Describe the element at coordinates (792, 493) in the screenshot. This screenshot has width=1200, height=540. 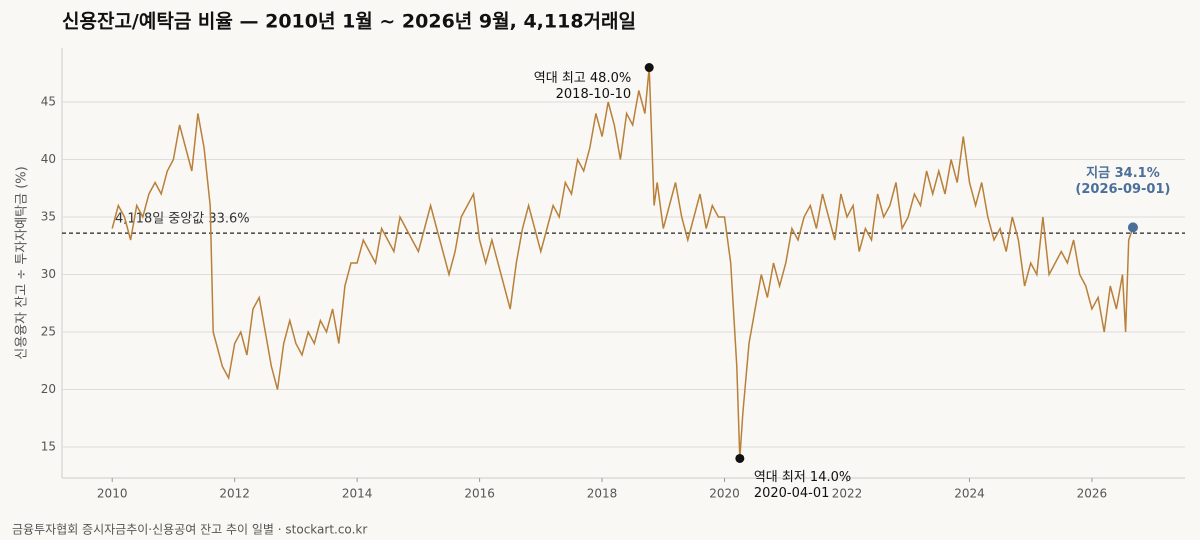
I see `annotation-label: 2020-04-01` at that location.